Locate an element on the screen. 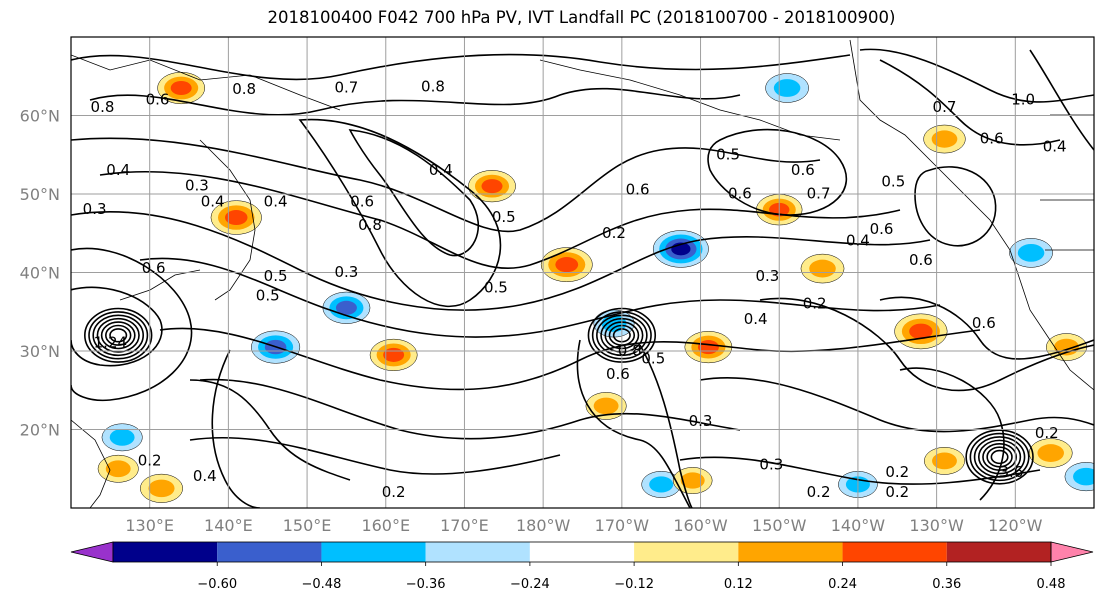  pv-contour-label: 0.7 is located at coordinates (945, 107).